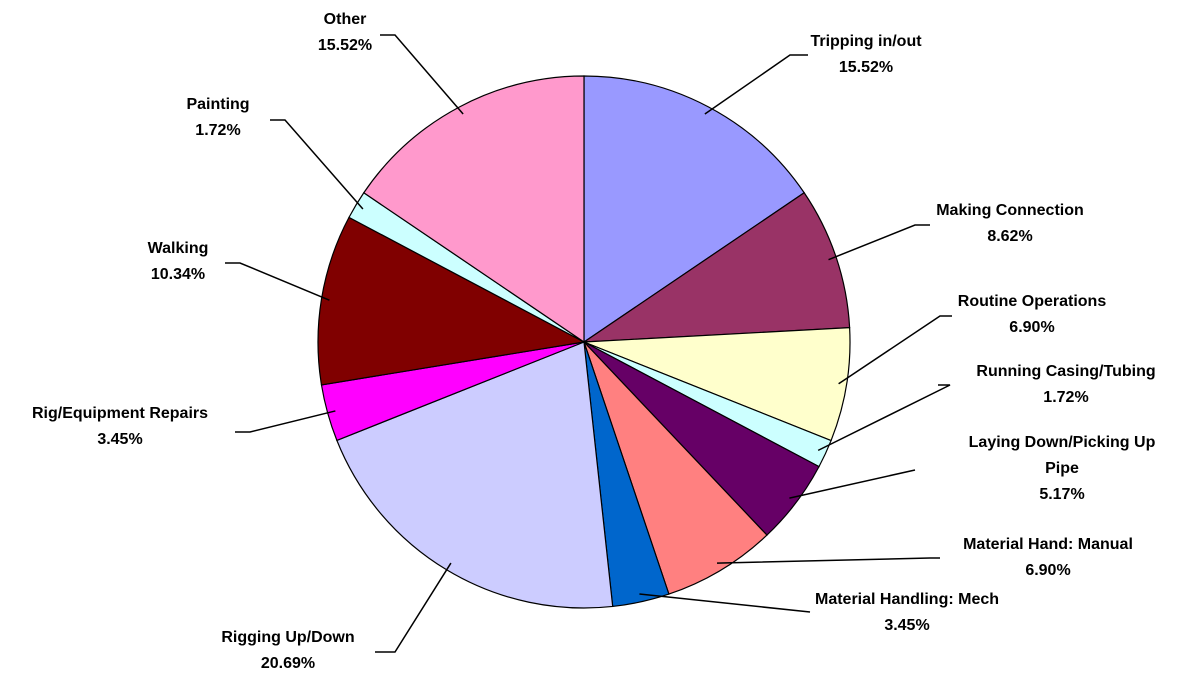 This screenshot has height=673, width=1195. Describe the element at coordinates (120, 427) in the screenshot. I see `slice-label: Rig/Equipment Repairs 3.45%` at that location.